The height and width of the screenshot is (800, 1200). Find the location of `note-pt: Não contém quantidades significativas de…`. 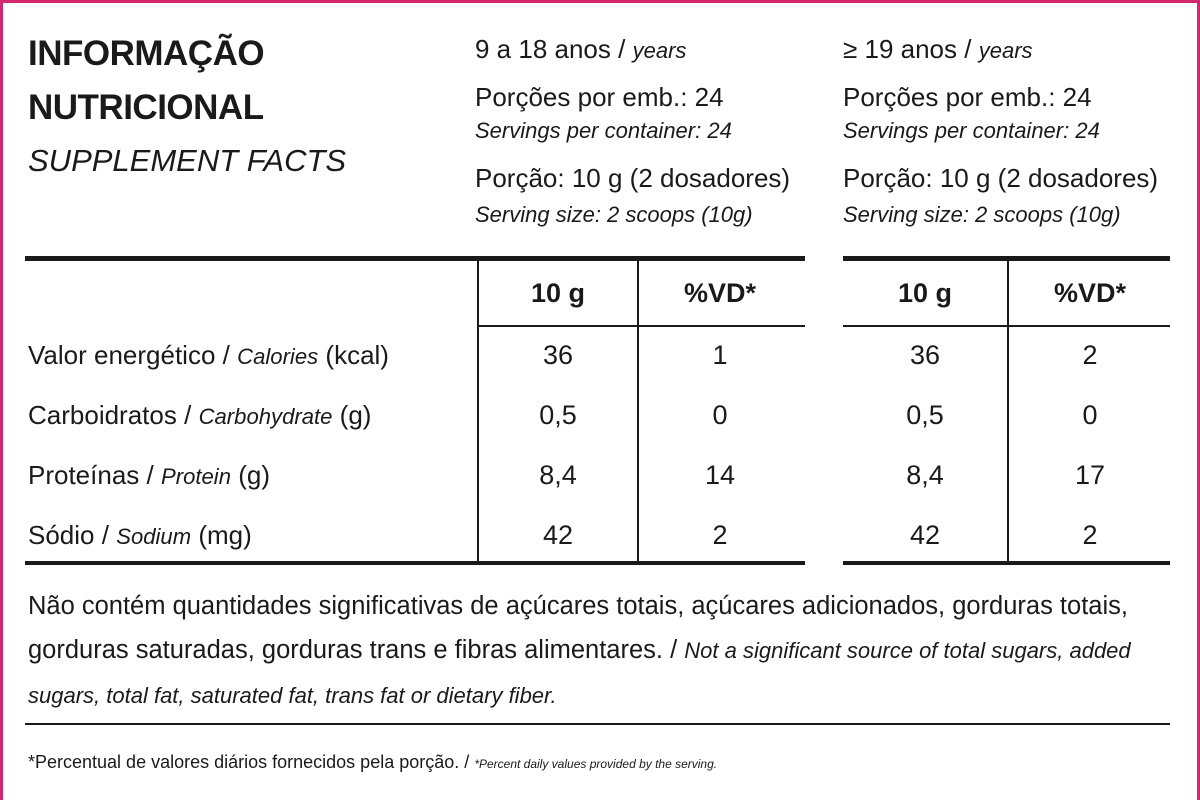

note-pt: Não contém quantidades significativas de… is located at coordinates (578, 628).